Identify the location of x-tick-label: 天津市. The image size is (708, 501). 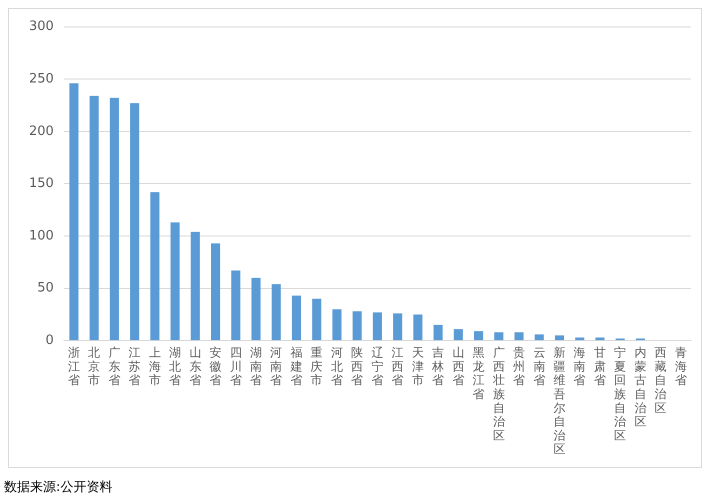
(418, 367).